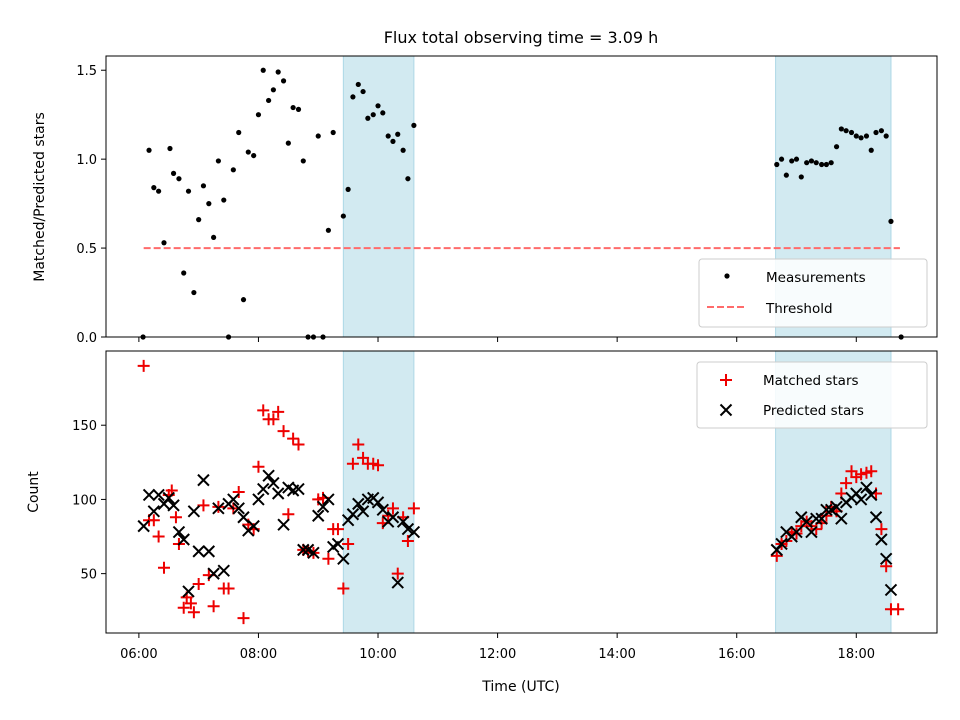  I want to click on x-axis-label: Time (UTC), so click(520, 687).